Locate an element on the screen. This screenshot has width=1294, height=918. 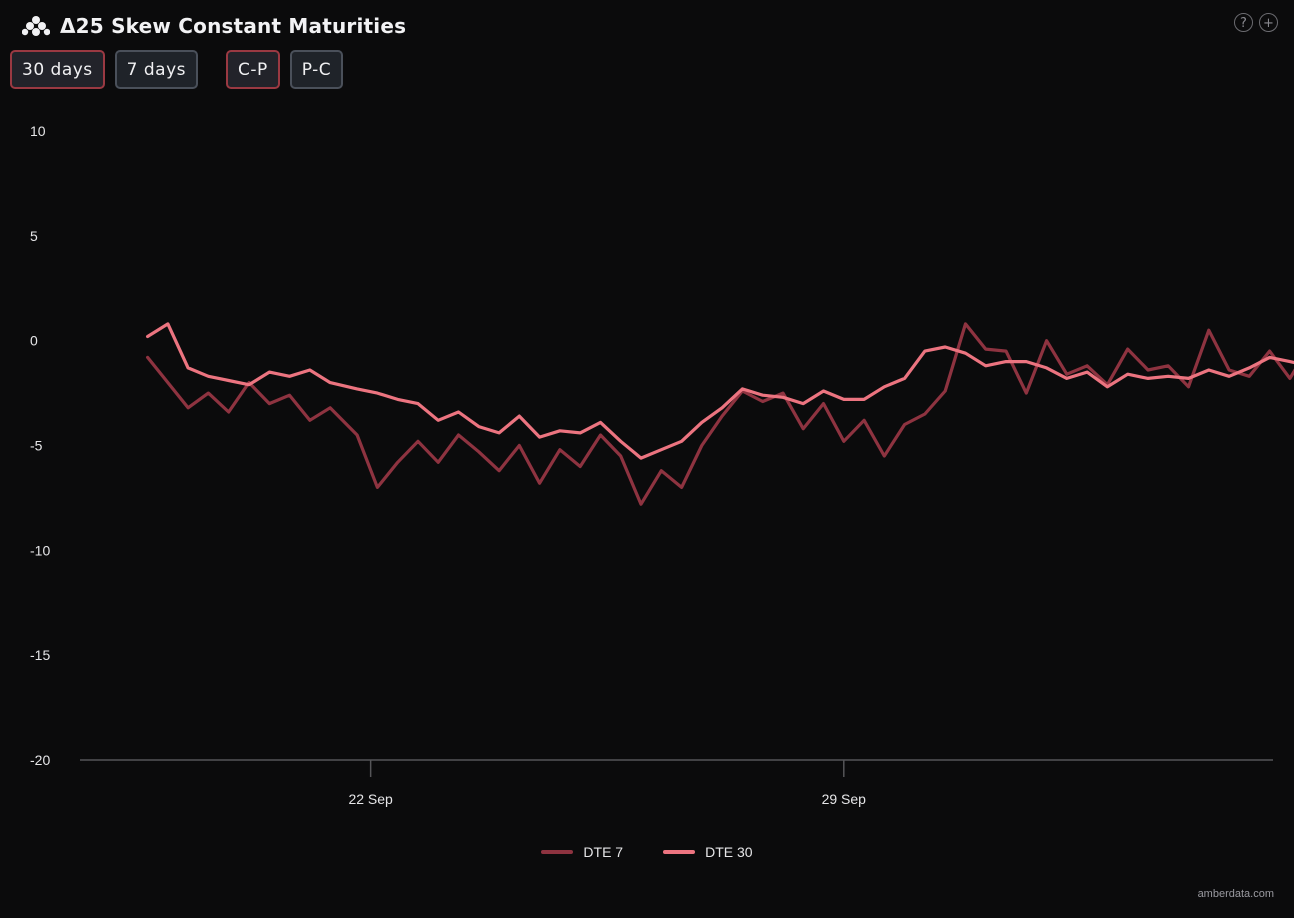
amberdata-logo-icon is located at coordinates (36, 26).